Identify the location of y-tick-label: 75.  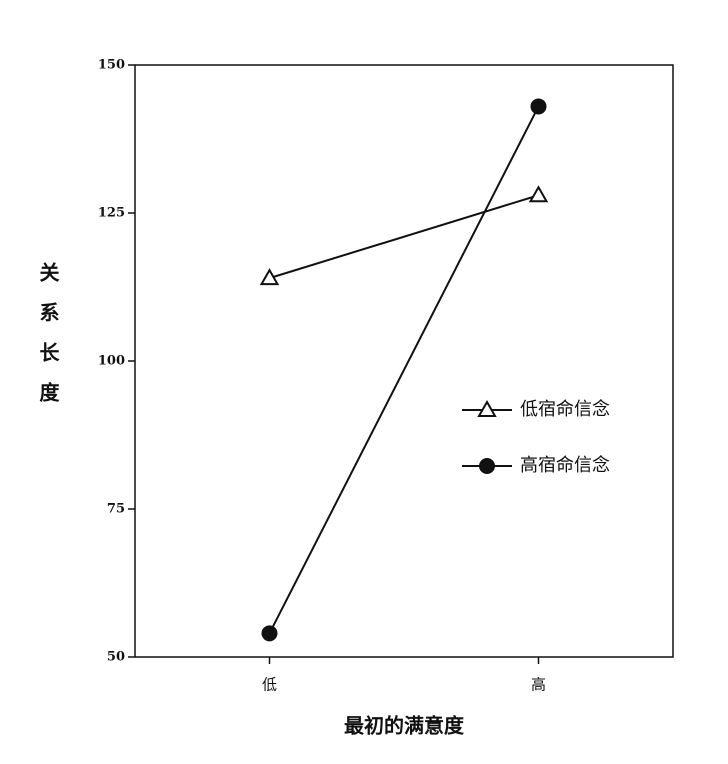
(116, 509).